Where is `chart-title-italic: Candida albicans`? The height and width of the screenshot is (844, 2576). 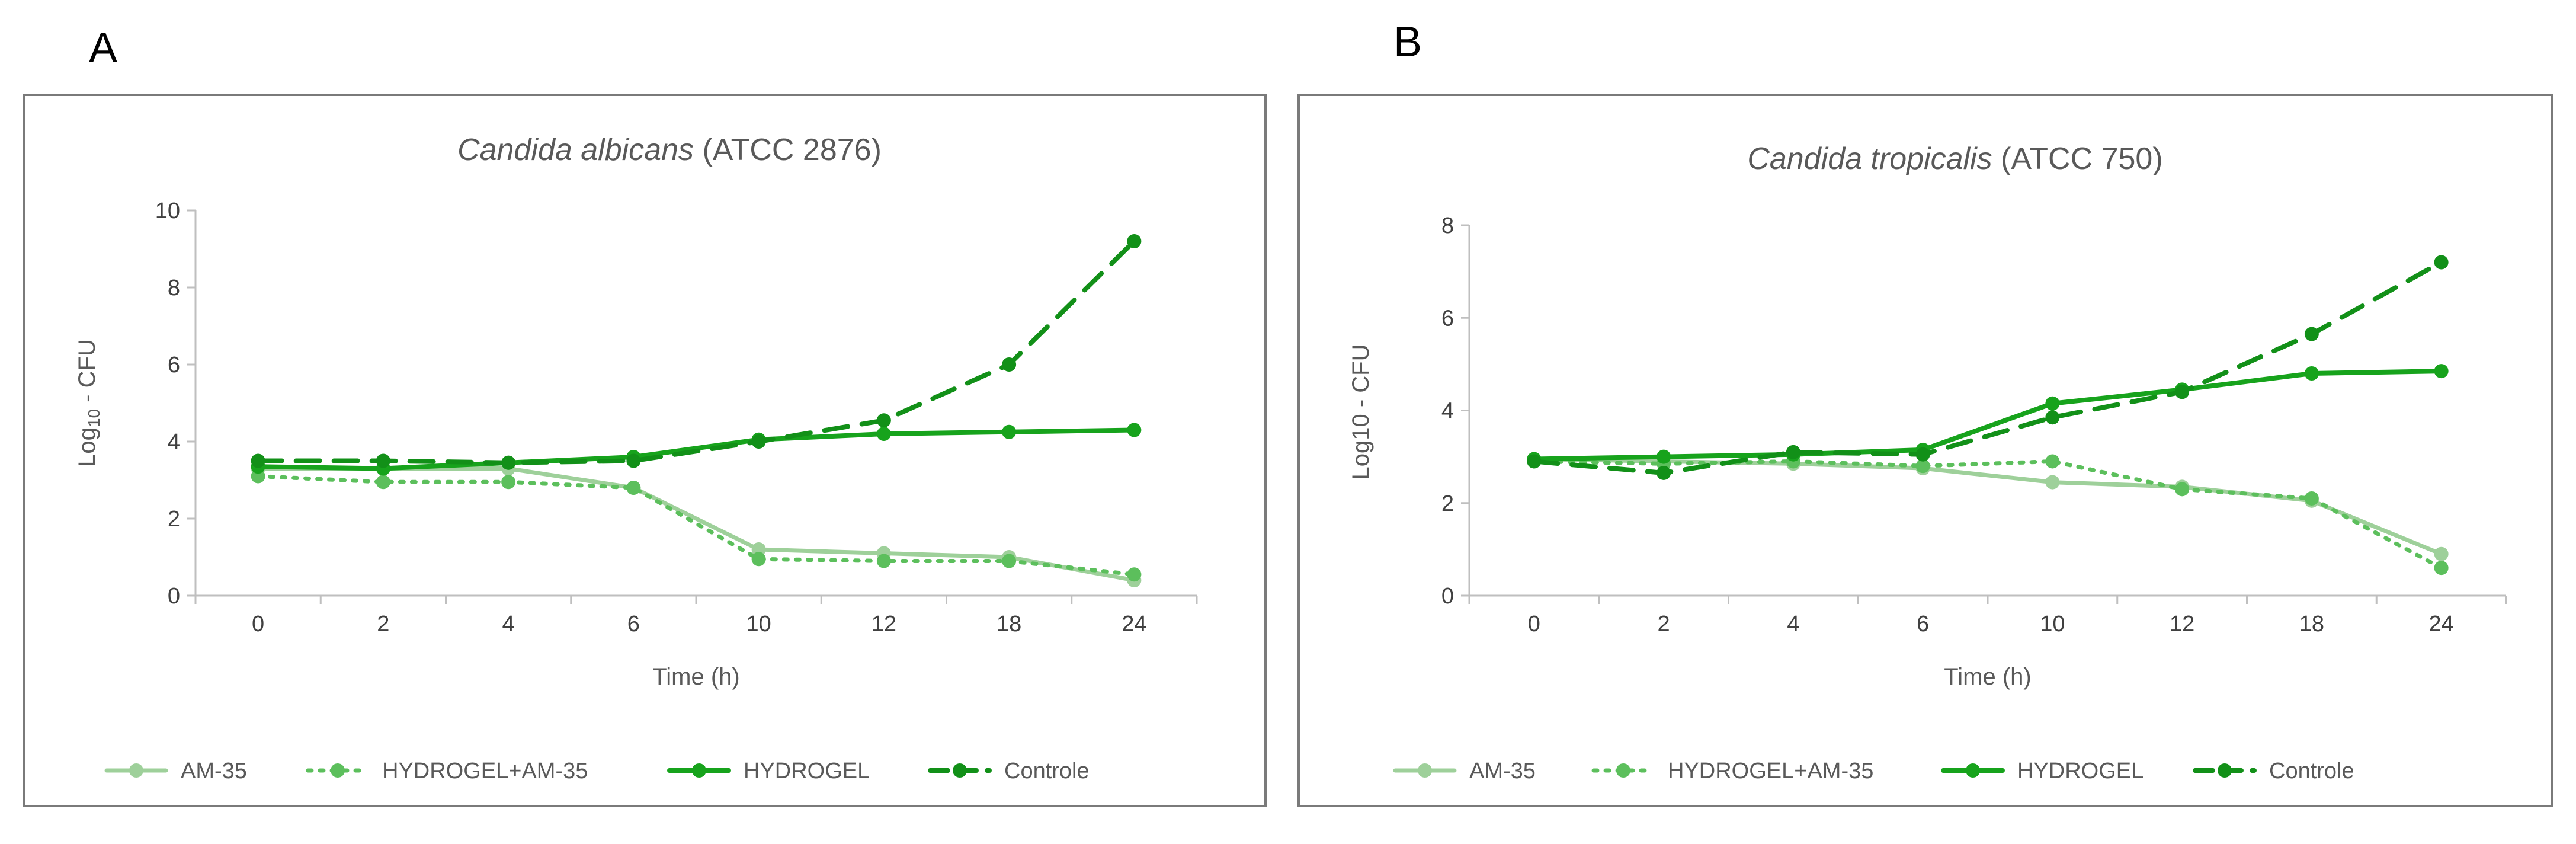
chart-title-italic: Candida albicans is located at coordinates (575, 150).